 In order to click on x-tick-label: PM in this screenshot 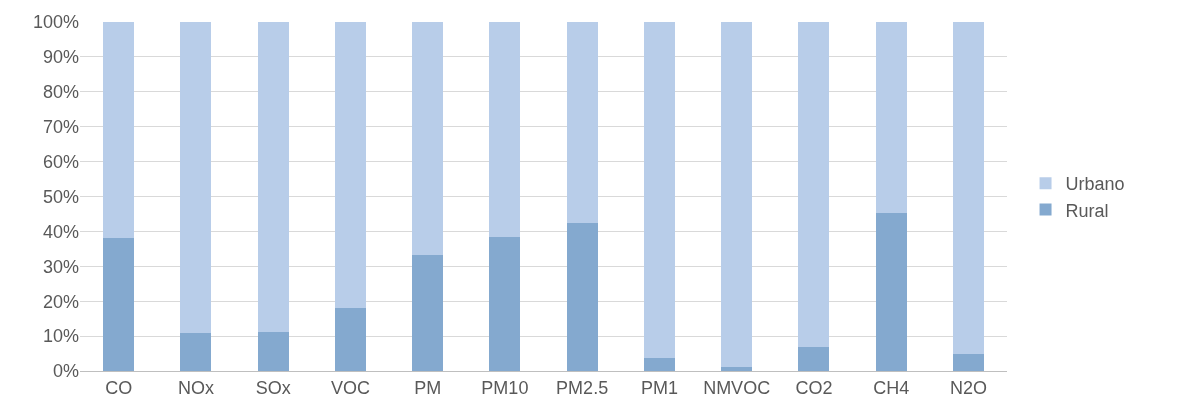, I will do `click(428, 387)`.